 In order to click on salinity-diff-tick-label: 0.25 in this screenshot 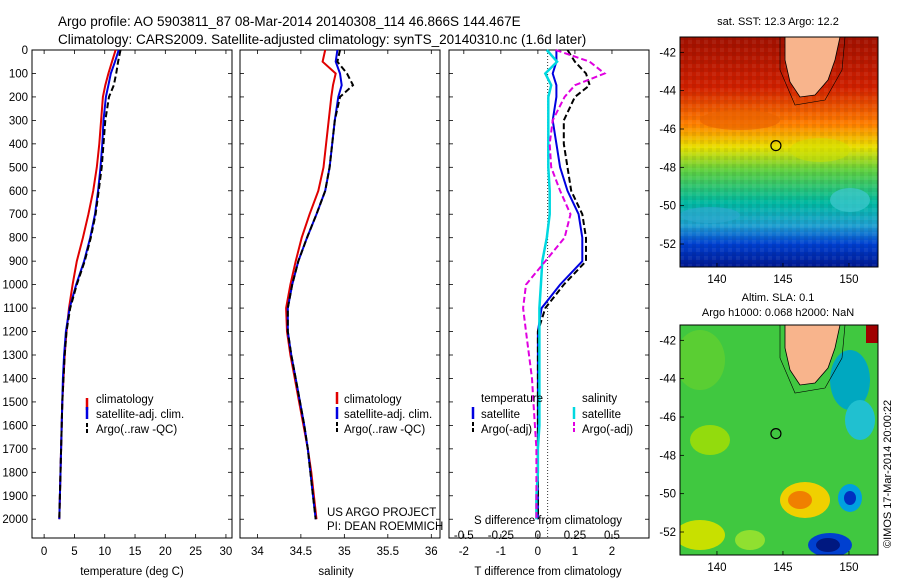, I will do `click(575, 536)`.